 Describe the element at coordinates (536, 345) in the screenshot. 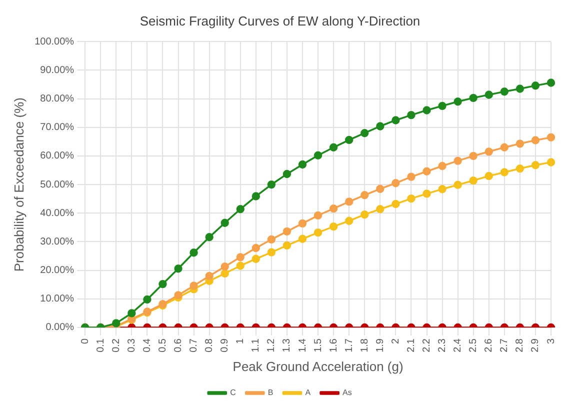

I see `x-tick-label: 2.9` at that location.